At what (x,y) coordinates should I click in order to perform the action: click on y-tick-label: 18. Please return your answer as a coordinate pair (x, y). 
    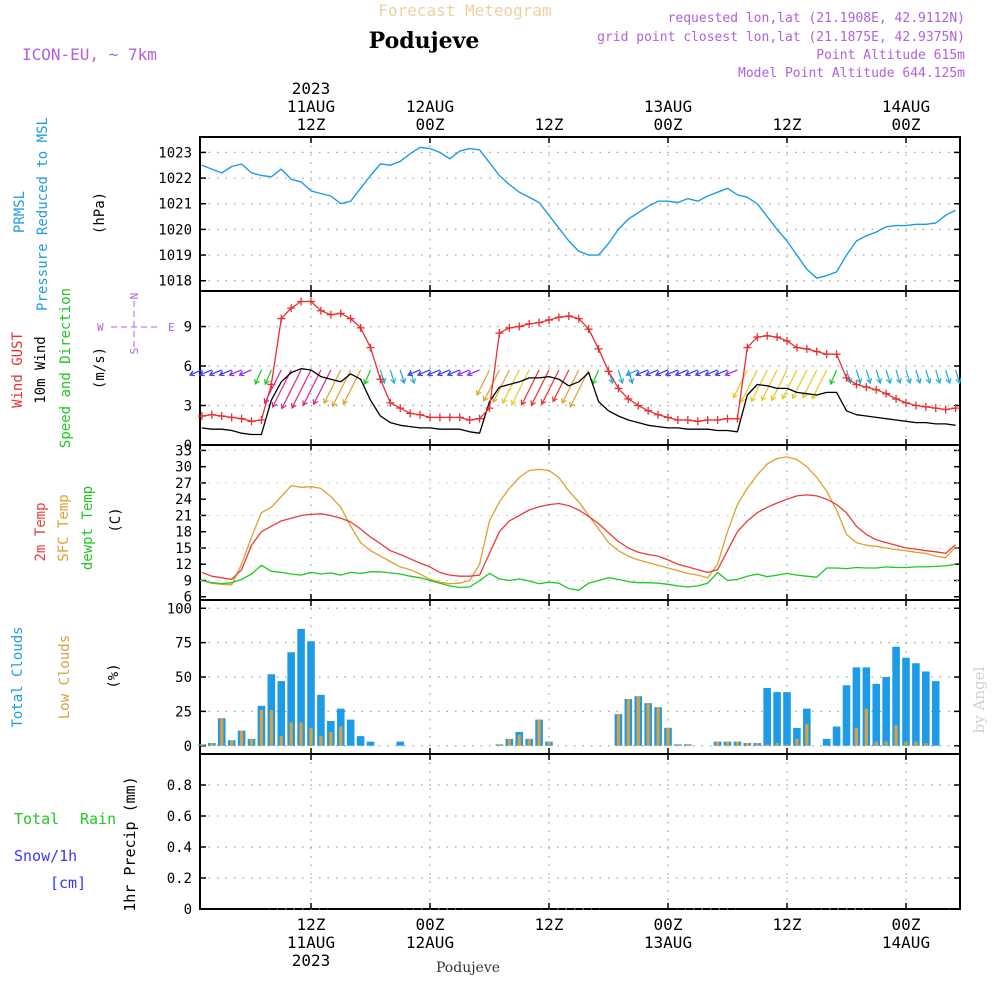
    Looking at the image, I should click on (183, 533).